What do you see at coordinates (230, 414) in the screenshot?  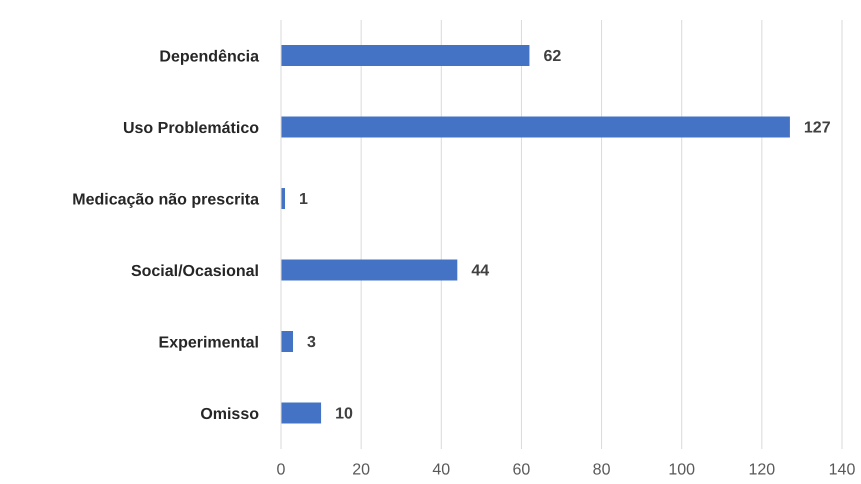 I see `y-tick-label: Omisso` at bounding box center [230, 414].